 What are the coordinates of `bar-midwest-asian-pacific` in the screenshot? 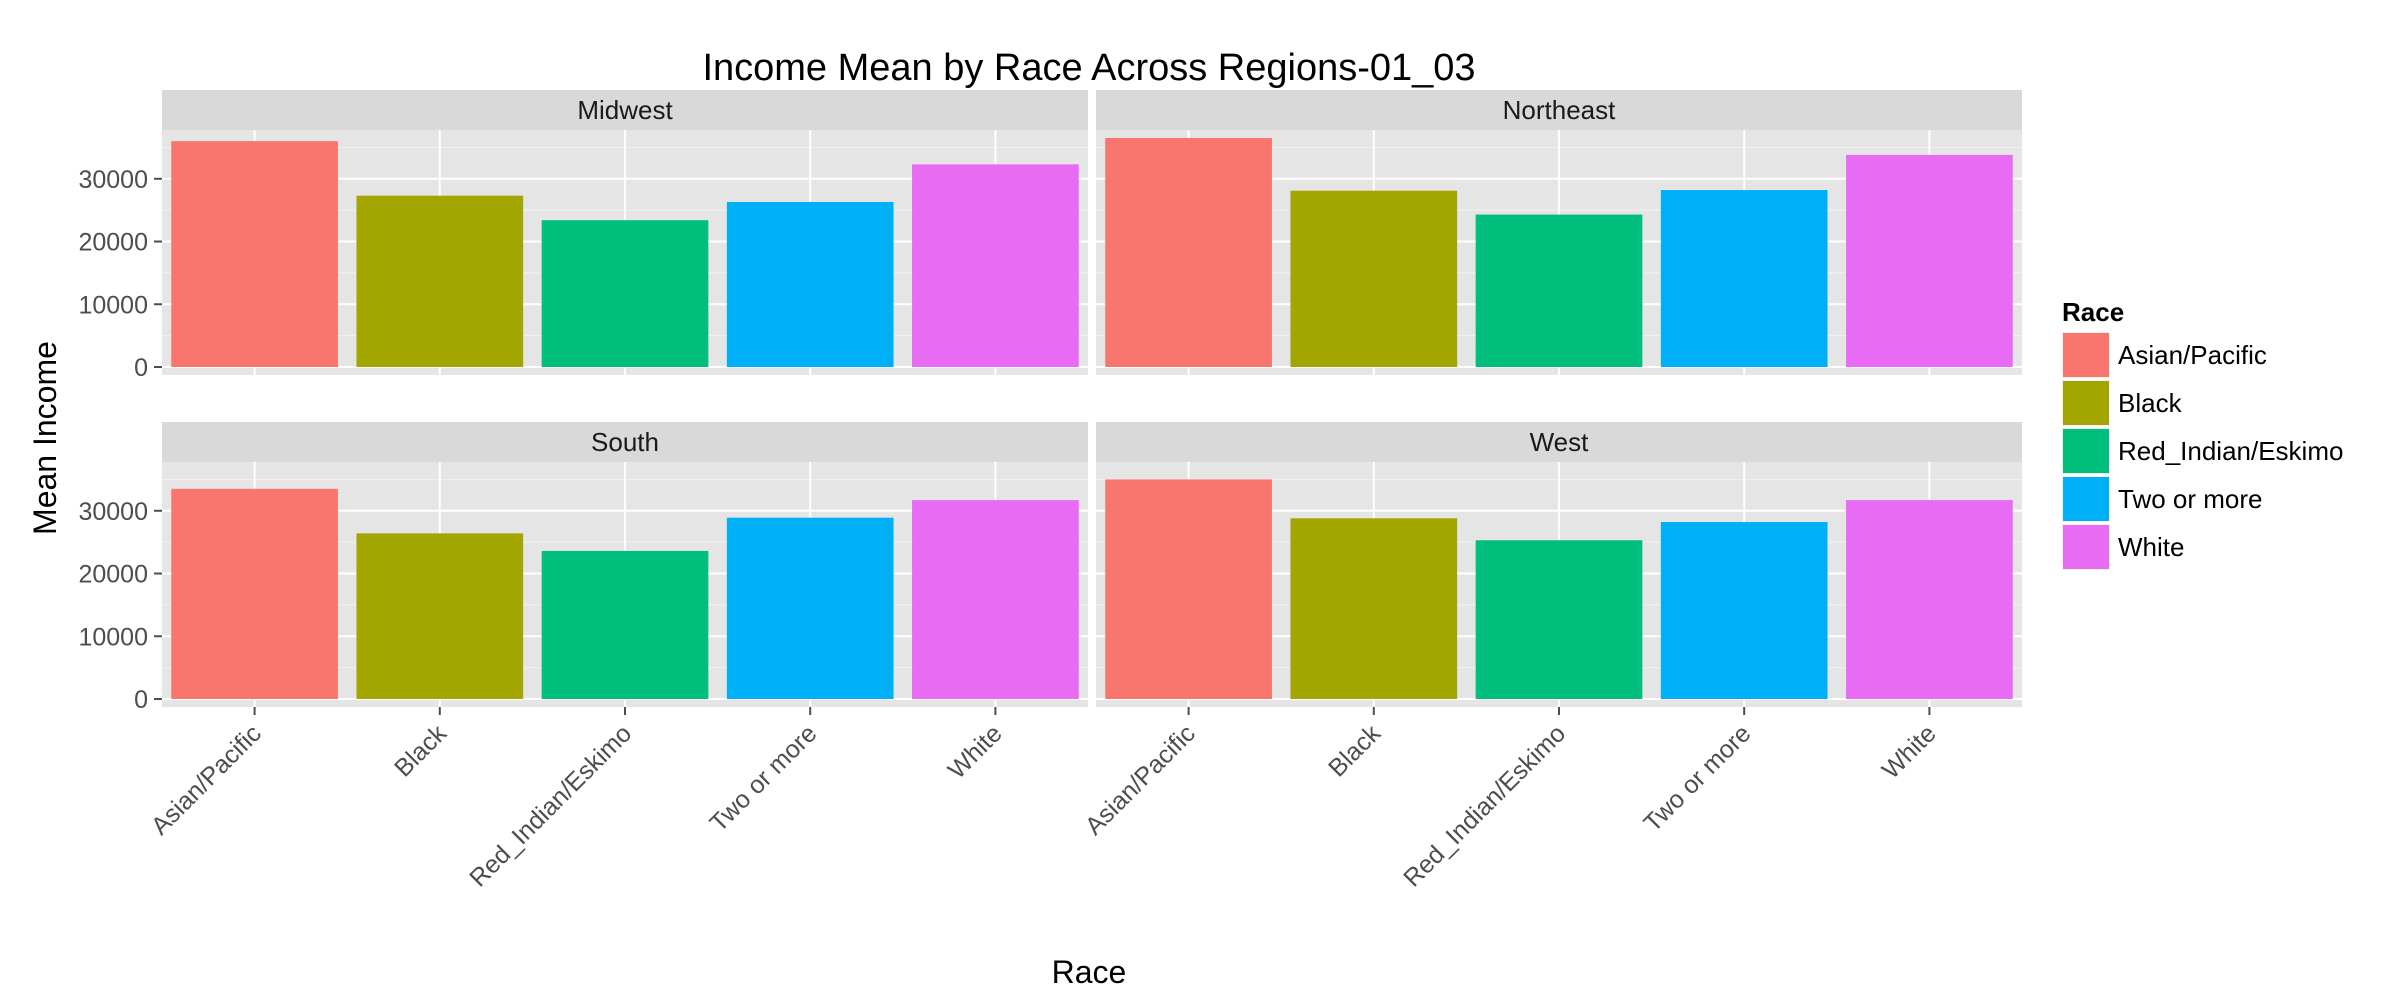 It's located at (254, 254).